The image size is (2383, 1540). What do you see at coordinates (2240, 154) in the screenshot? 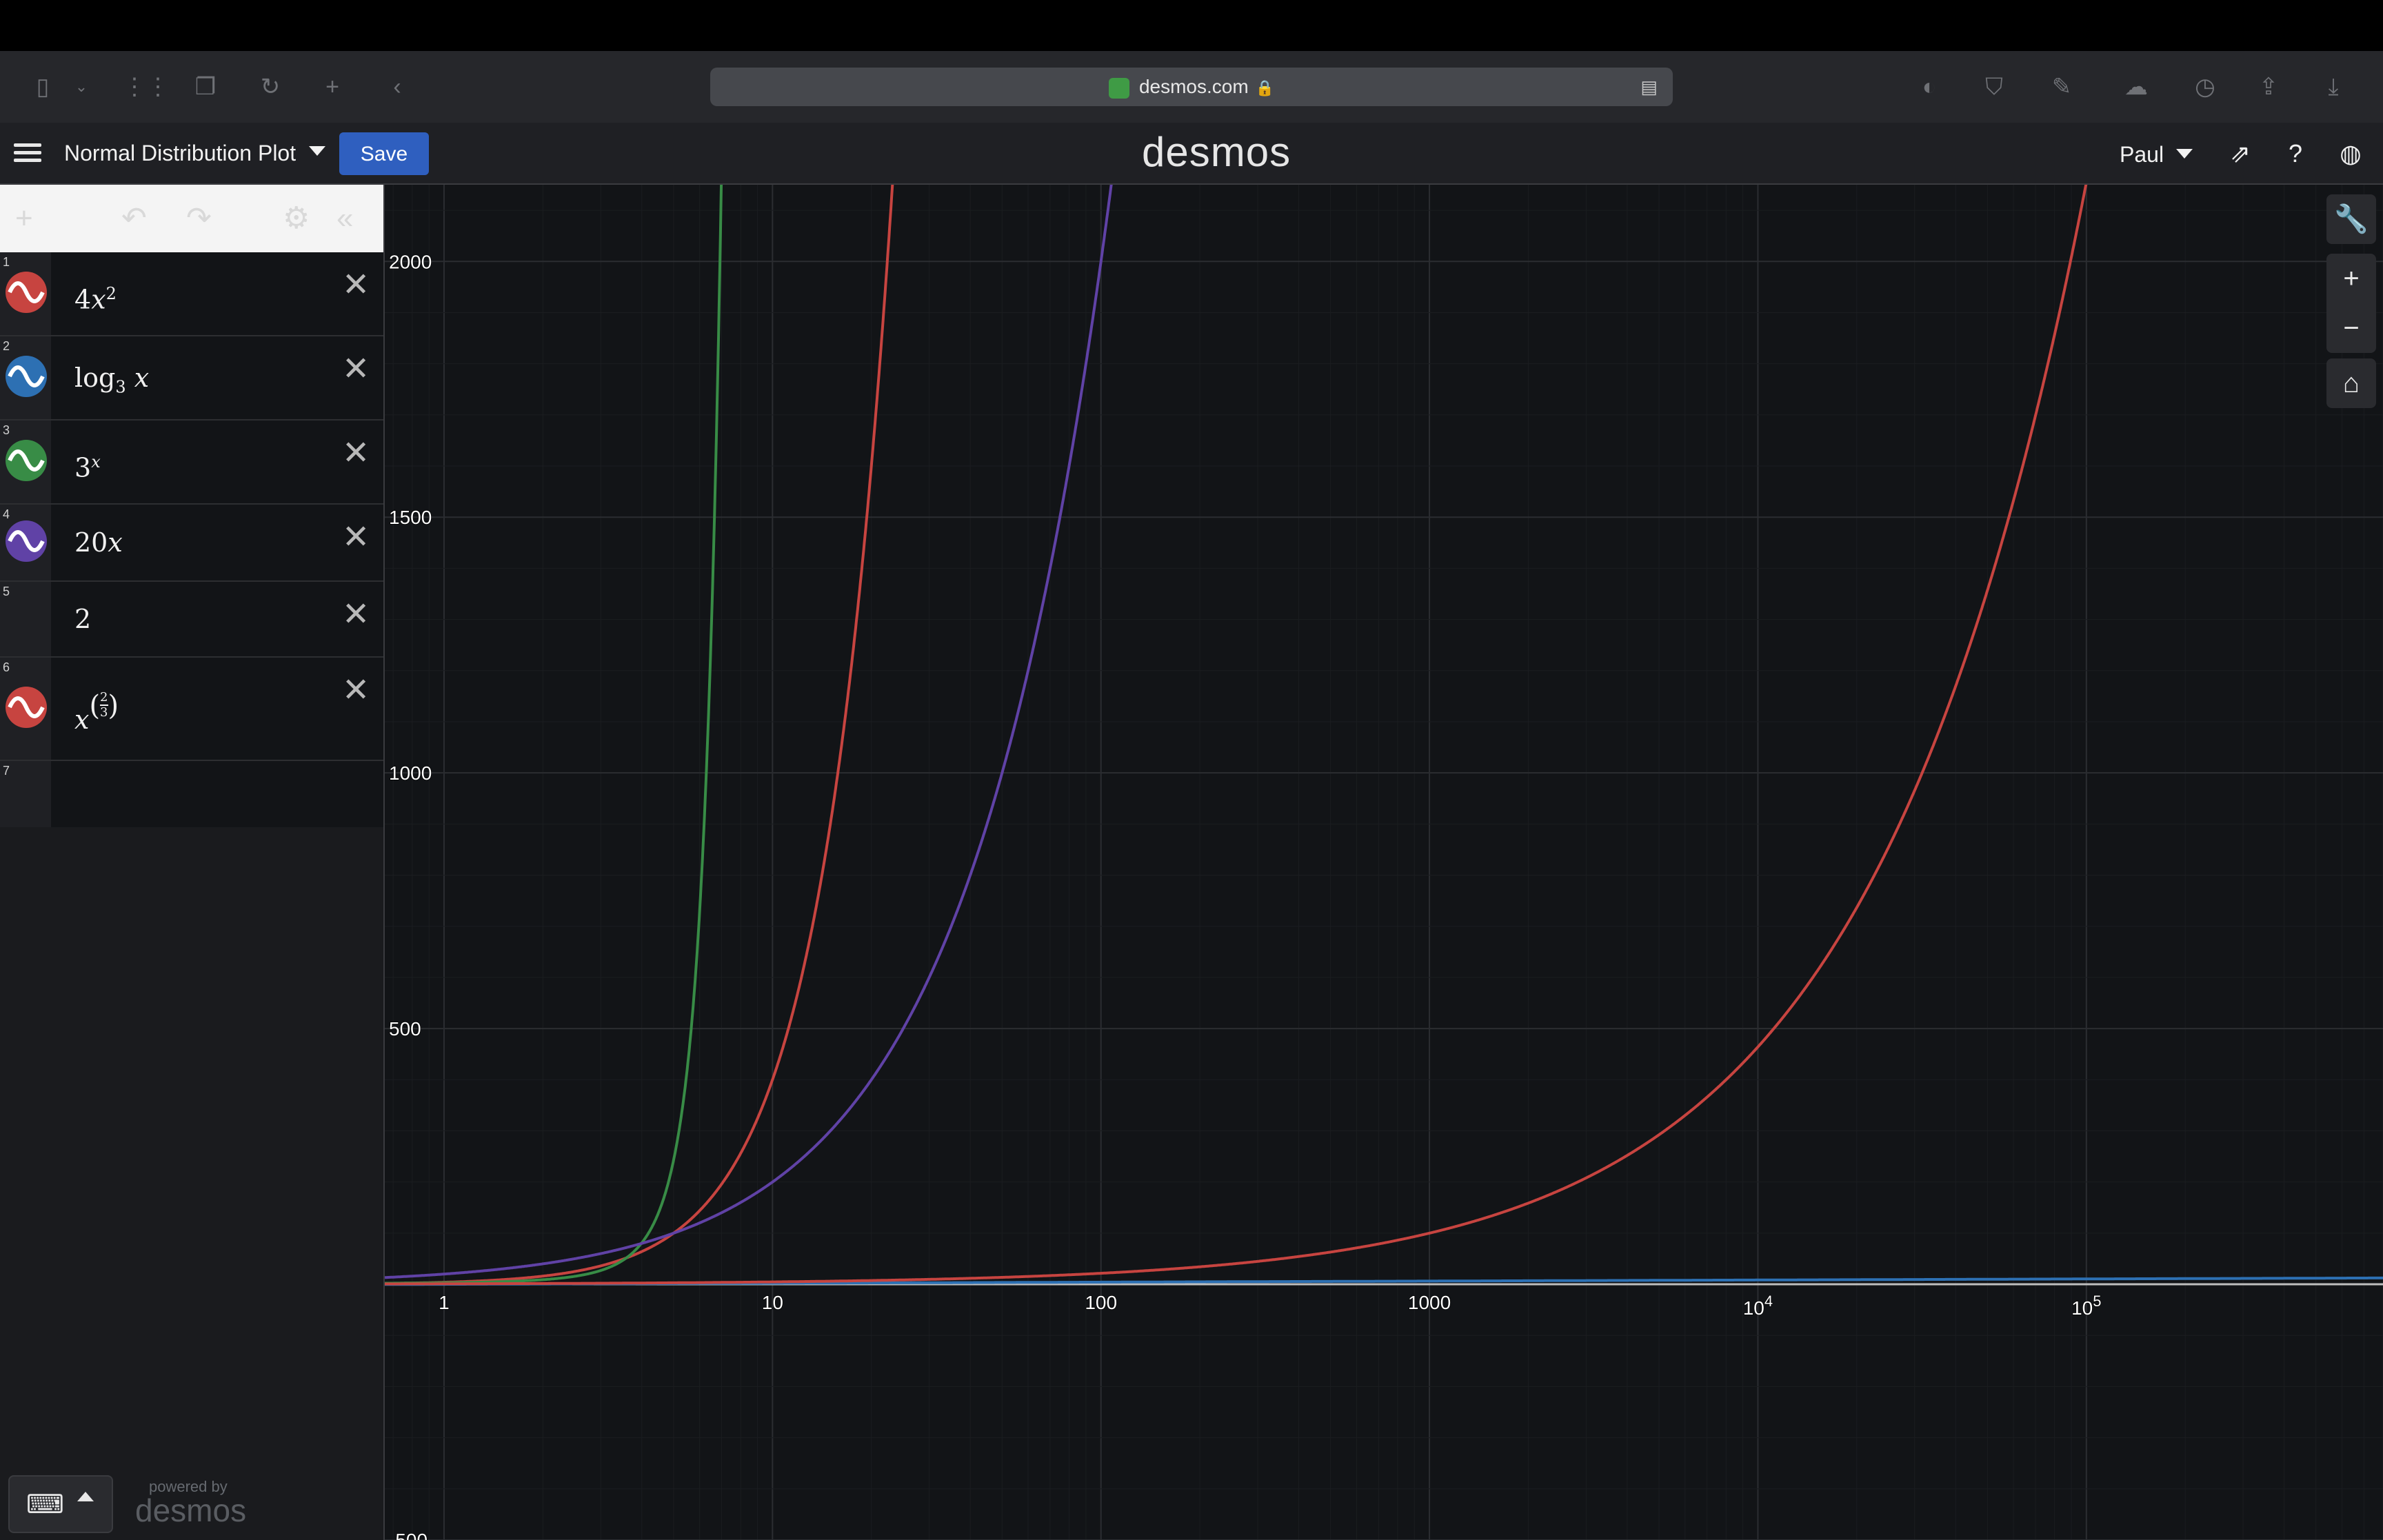
I see `share-graph-icon: ⇗` at bounding box center [2240, 154].